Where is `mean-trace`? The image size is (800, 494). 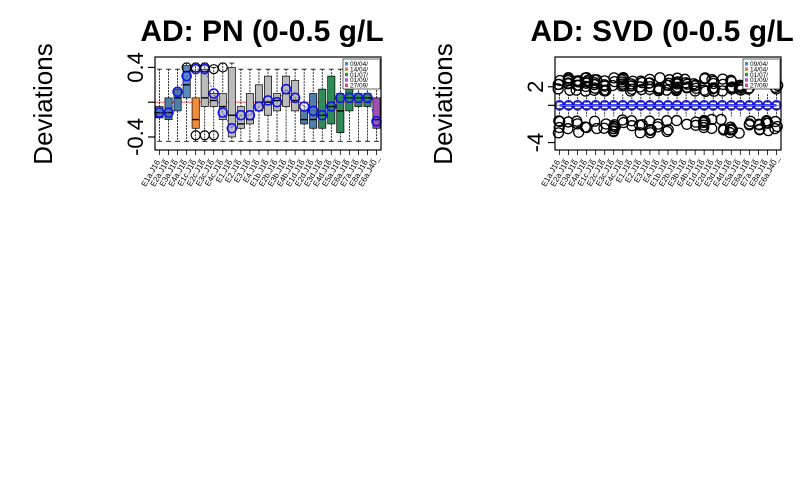 mean-trace is located at coordinates (268, 99).